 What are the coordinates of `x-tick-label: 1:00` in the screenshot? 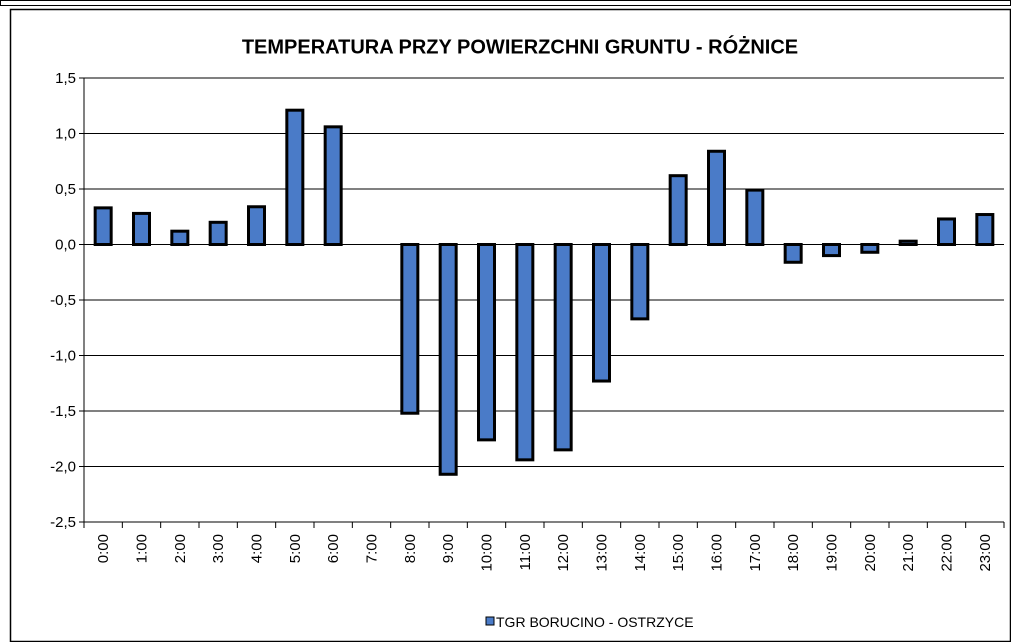 It's located at (142, 548).